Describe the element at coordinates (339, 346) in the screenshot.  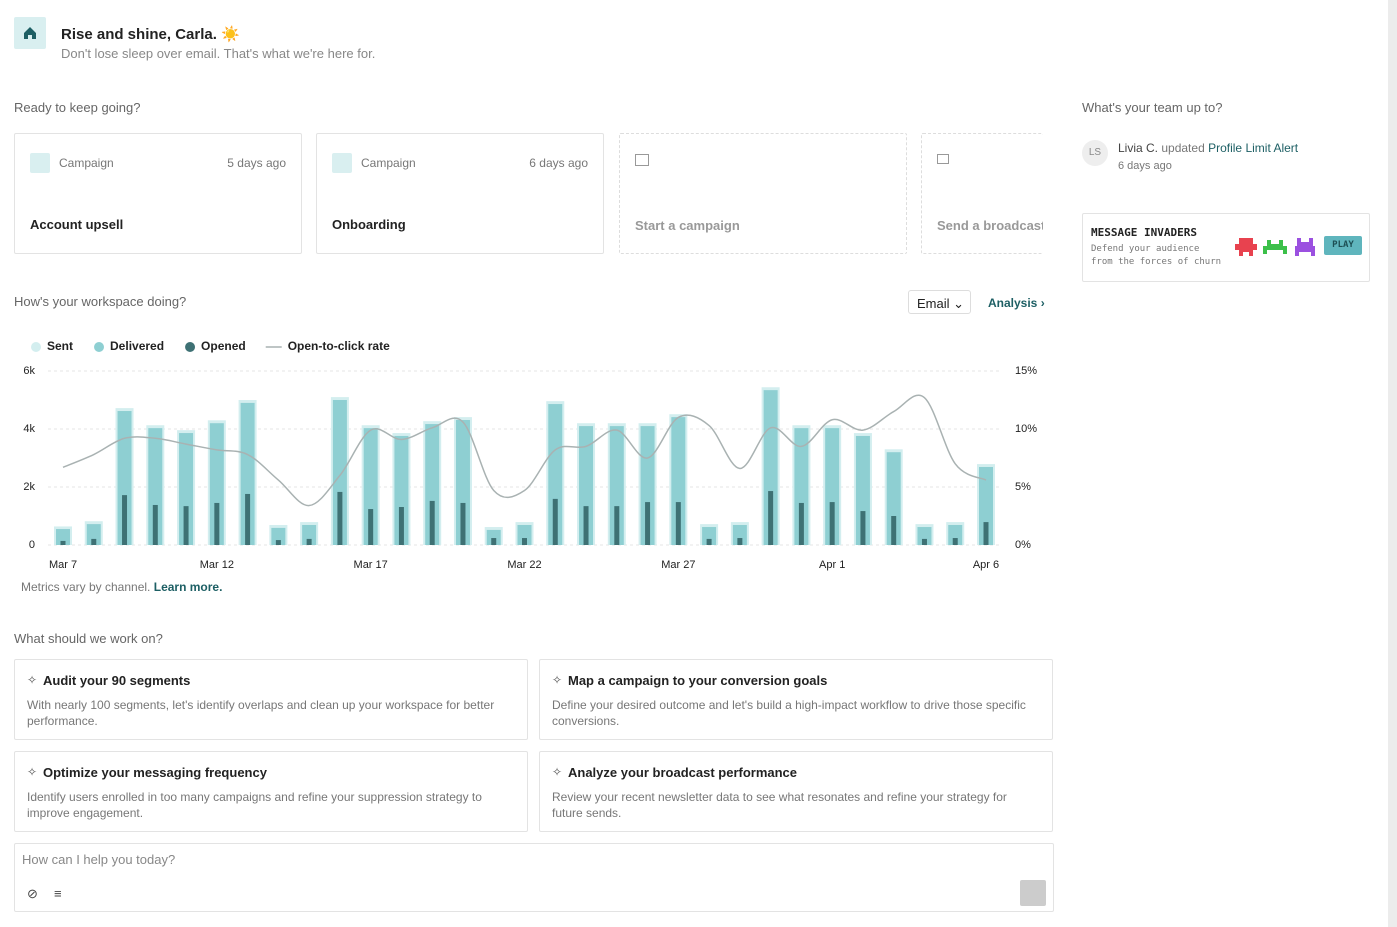
I see `legend-label: Open-to-click rate` at that location.